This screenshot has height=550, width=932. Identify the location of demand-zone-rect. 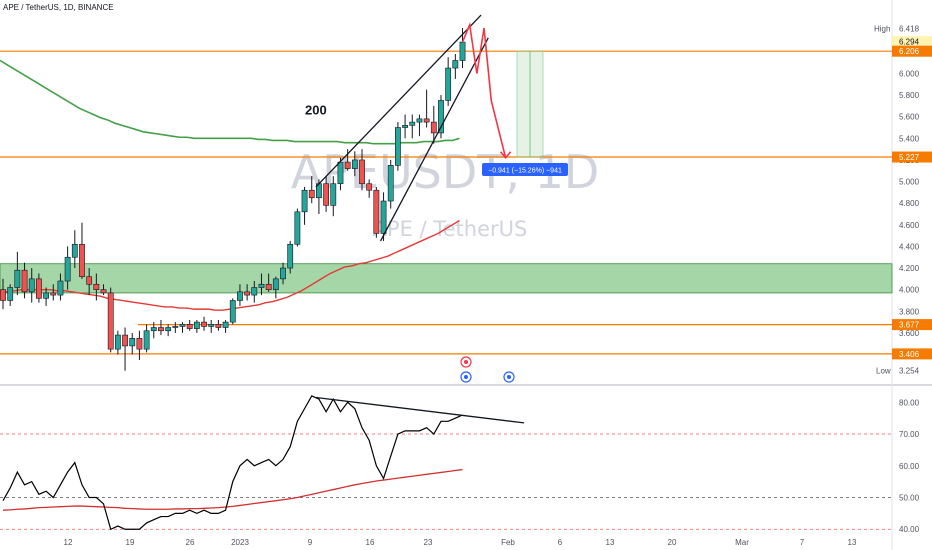
(446, 278).